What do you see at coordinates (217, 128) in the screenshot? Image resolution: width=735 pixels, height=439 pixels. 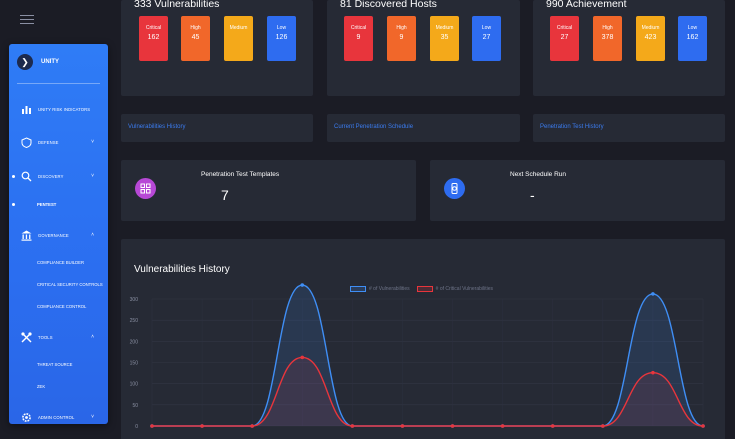 I see `vulnerabilities-history-link-card: Vulnerabilities History` at bounding box center [217, 128].